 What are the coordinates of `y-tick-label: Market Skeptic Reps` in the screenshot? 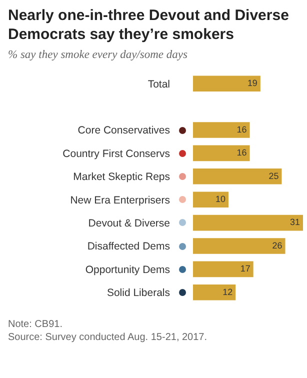 It's located at (121, 177).